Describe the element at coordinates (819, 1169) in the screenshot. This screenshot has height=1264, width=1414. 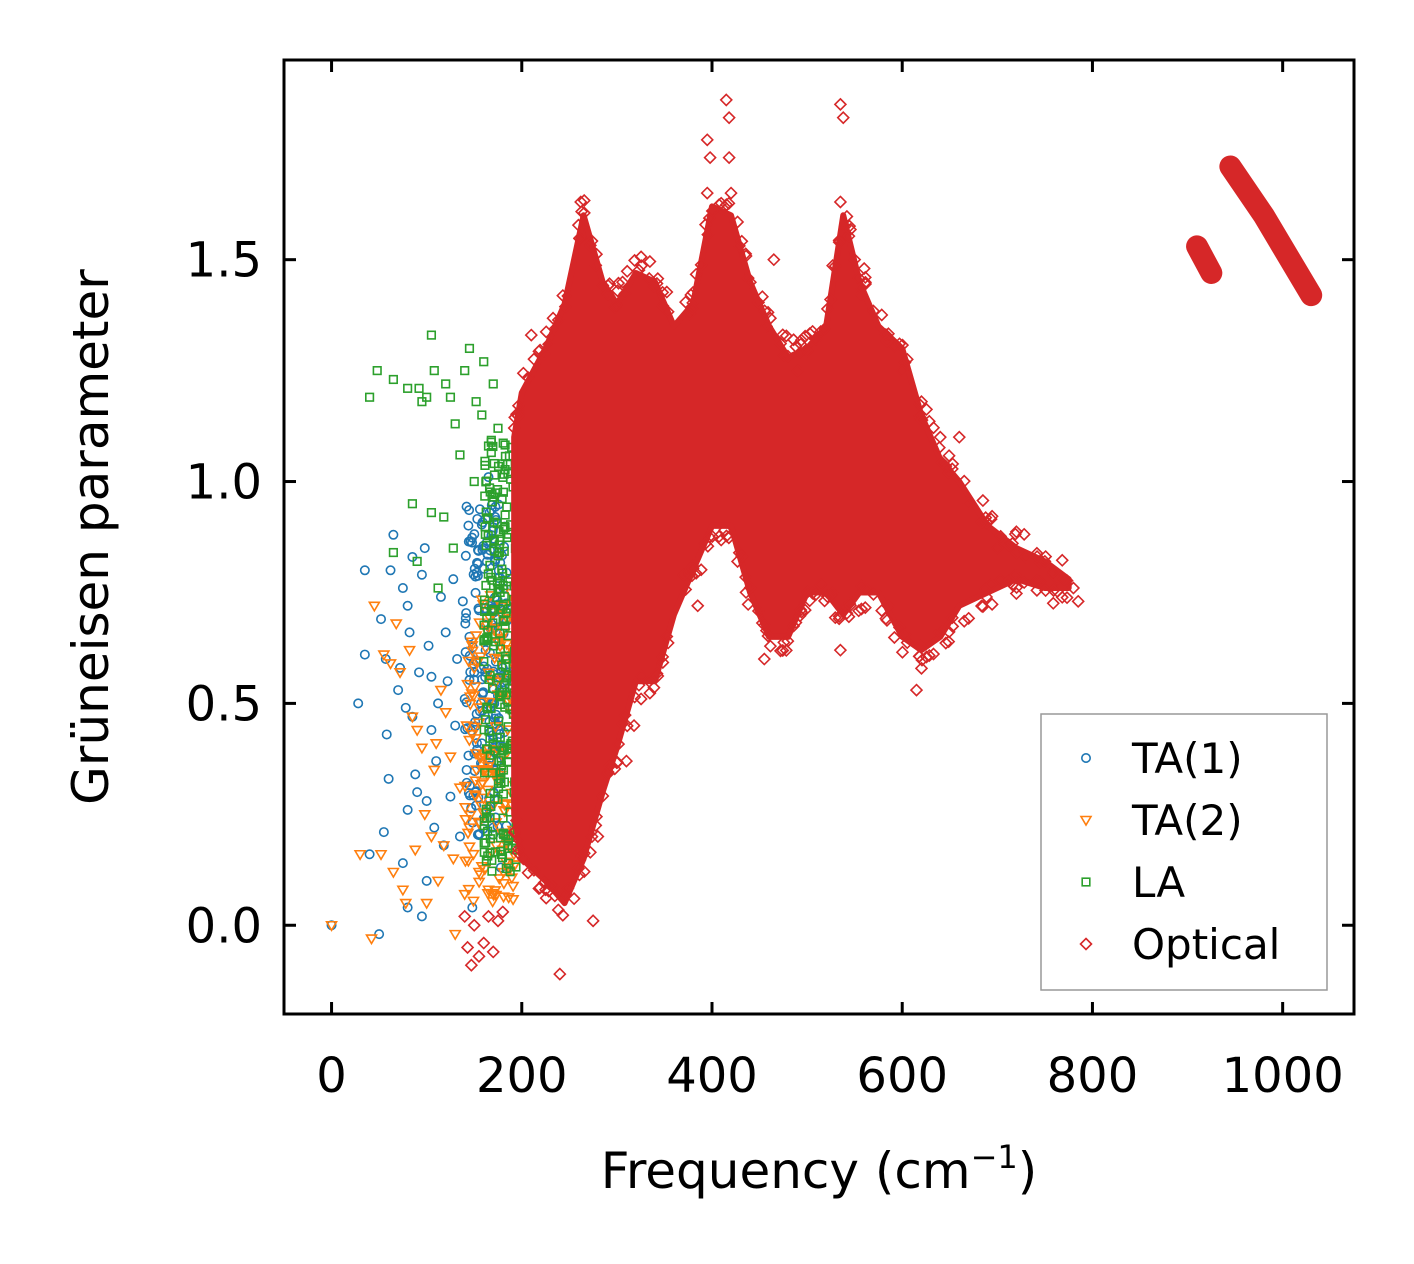
I see `x-axis-label: Frequency (cm−1)` at that location.